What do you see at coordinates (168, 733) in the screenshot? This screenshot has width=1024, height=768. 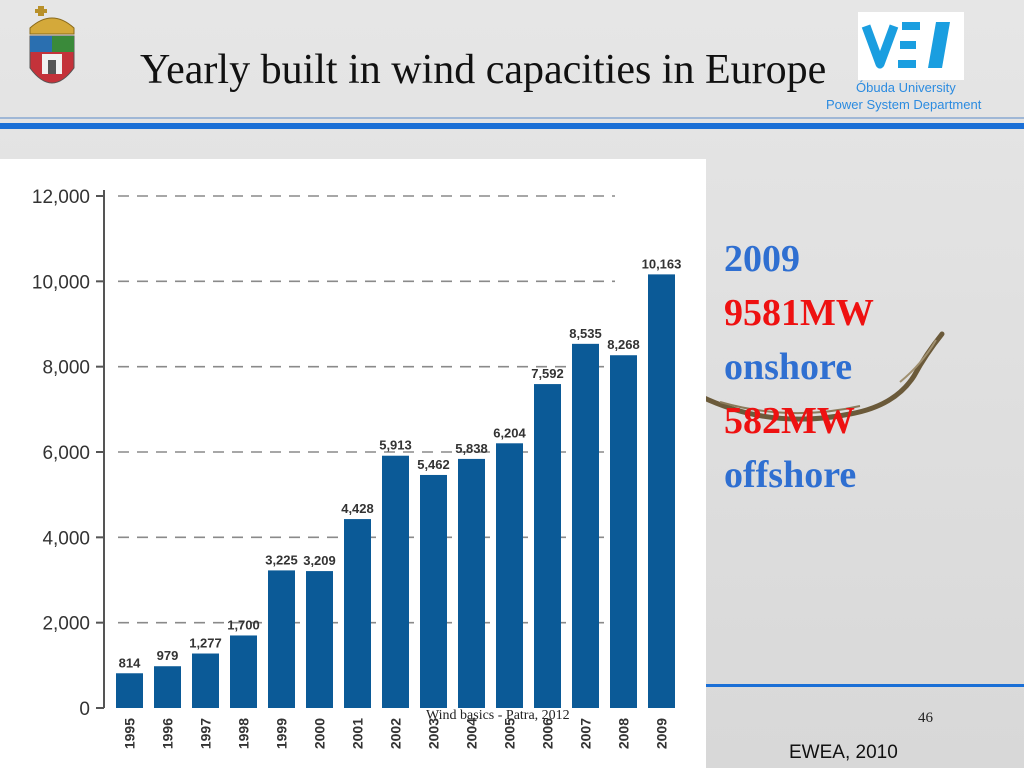 I see `x-tick-label: 1996` at bounding box center [168, 733].